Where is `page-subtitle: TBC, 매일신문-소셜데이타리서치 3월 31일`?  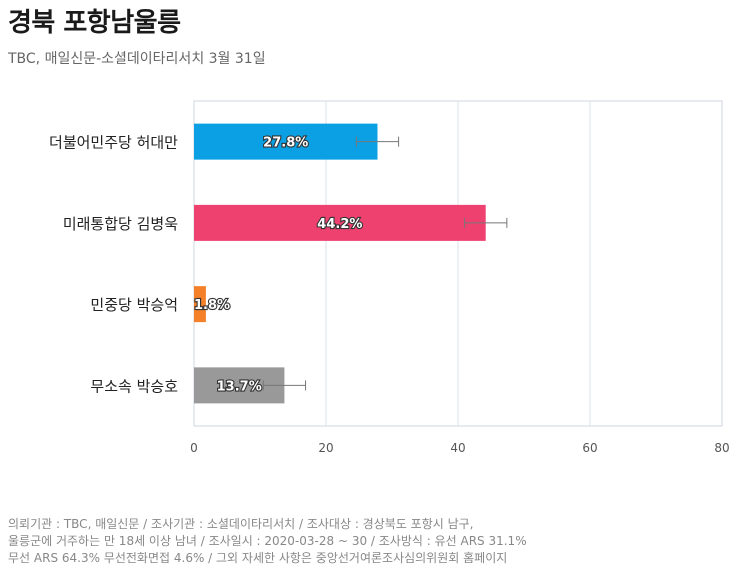 page-subtitle: TBC, 매일신문-소셜데이타리서치 3월 31일 is located at coordinates (137, 59).